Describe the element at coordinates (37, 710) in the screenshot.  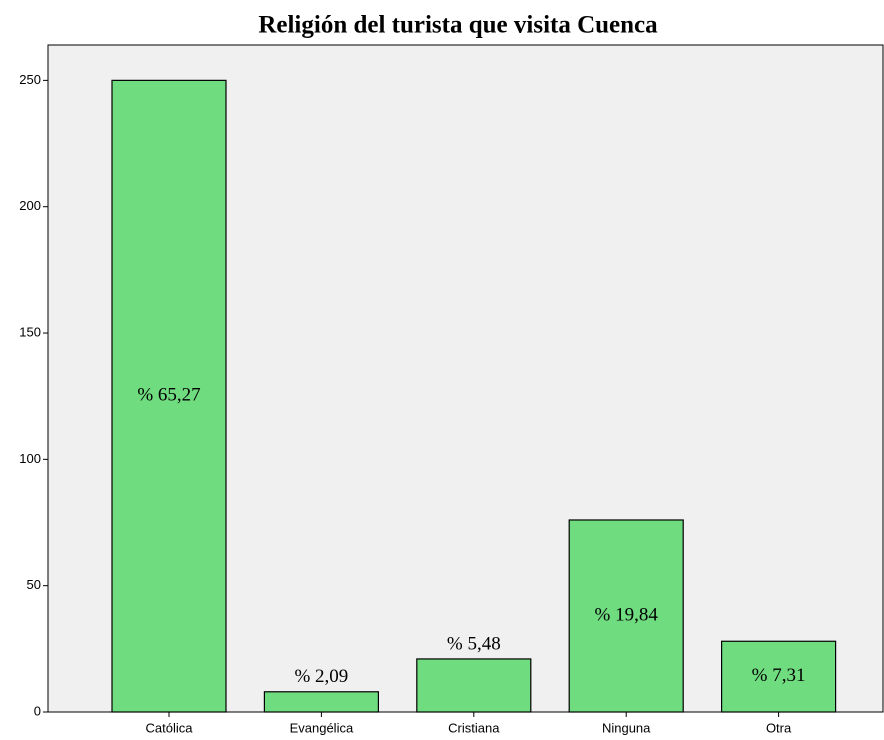
I see `y-tick-label: 0` at that location.